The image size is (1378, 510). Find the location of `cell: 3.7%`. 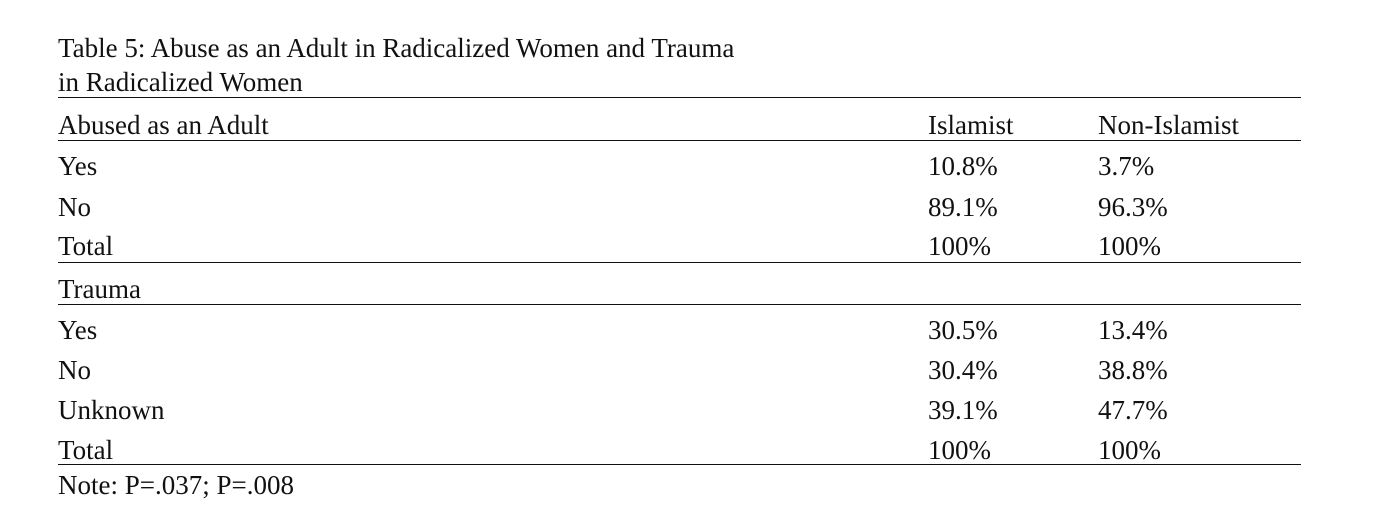

cell: 3.7% is located at coordinates (1126, 166).